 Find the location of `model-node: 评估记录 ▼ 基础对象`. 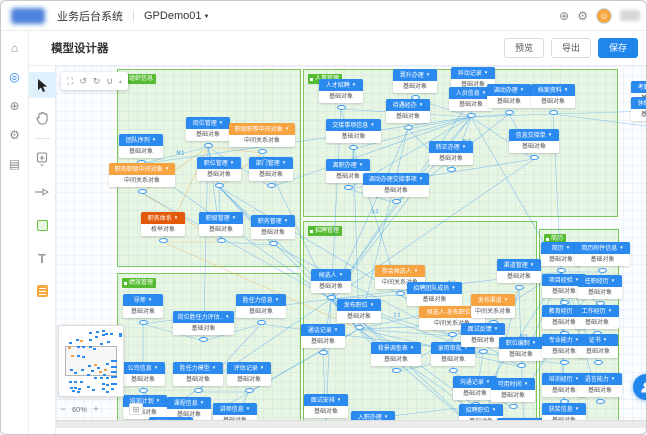

model-node: 评估记录 ▼ 基础对象 is located at coordinates (249, 377).